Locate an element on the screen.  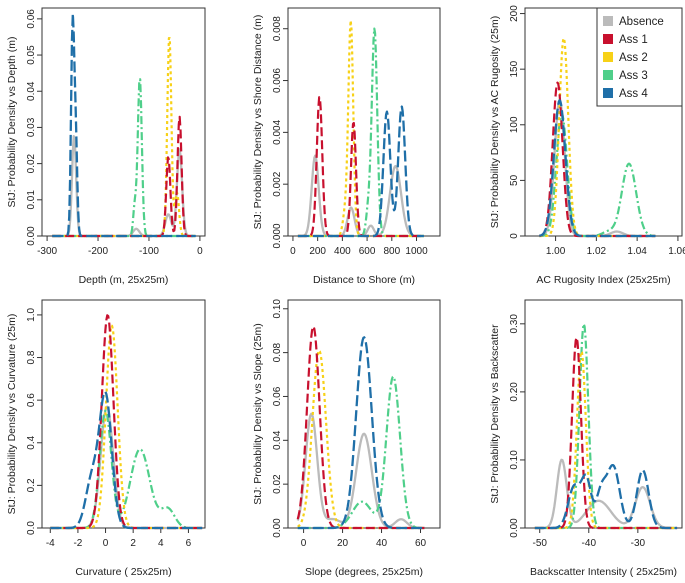
x-tick-label: 200 is located at coordinates (317, 251).